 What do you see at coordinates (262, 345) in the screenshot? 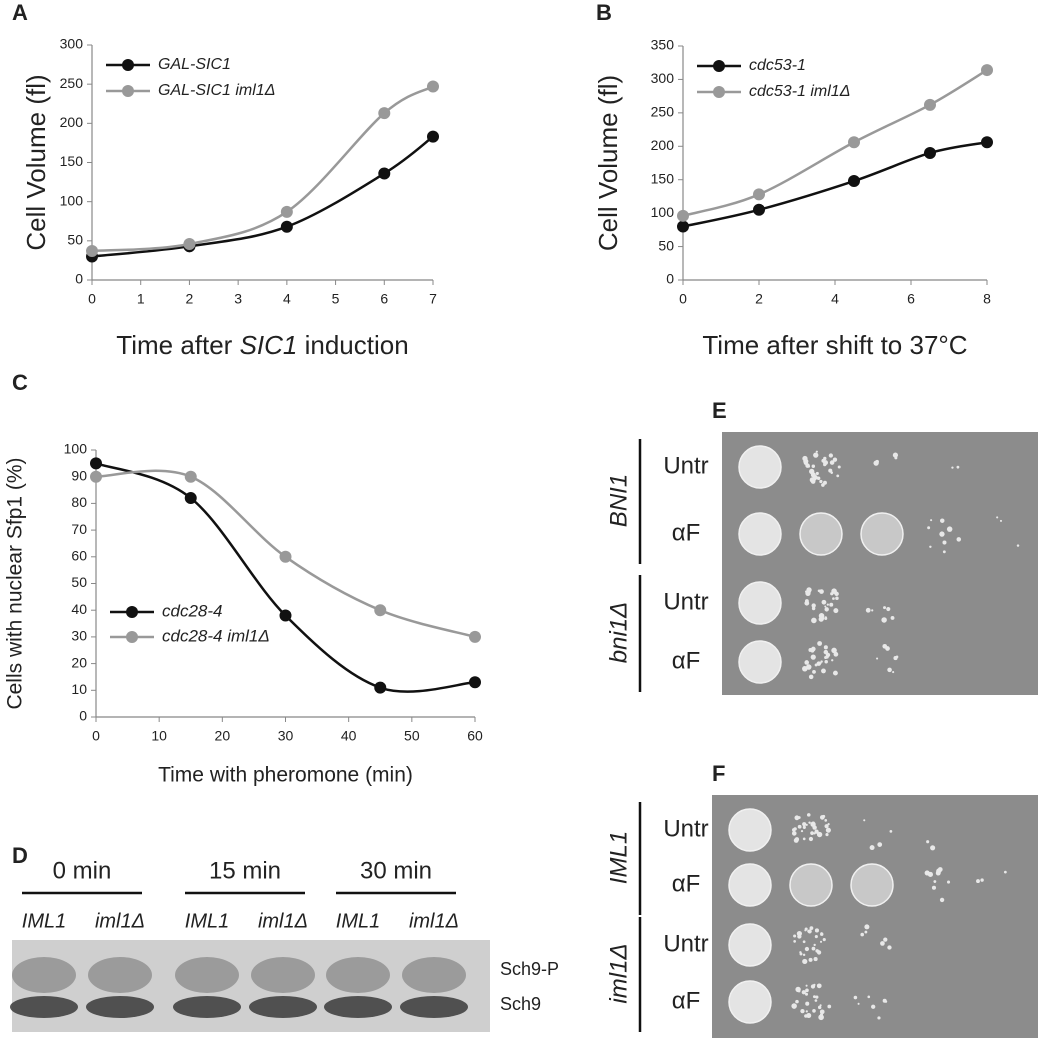
I see `x-axis-label: Time after SIC1 induction` at bounding box center [262, 345].